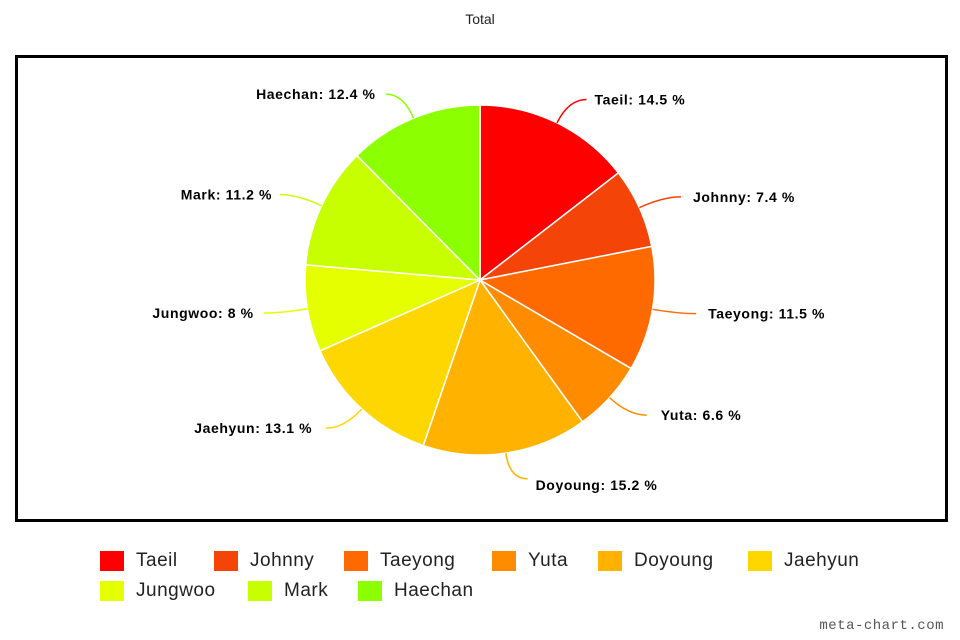 The height and width of the screenshot is (640, 960). I want to click on pie-slice-doyoung, so click(503, 367).